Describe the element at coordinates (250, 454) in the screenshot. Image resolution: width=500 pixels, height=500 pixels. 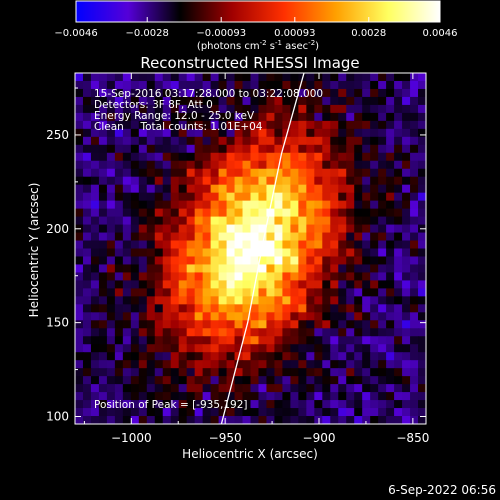
I see `x-axis-label: Heliocentric X (arcsec)` at that location.